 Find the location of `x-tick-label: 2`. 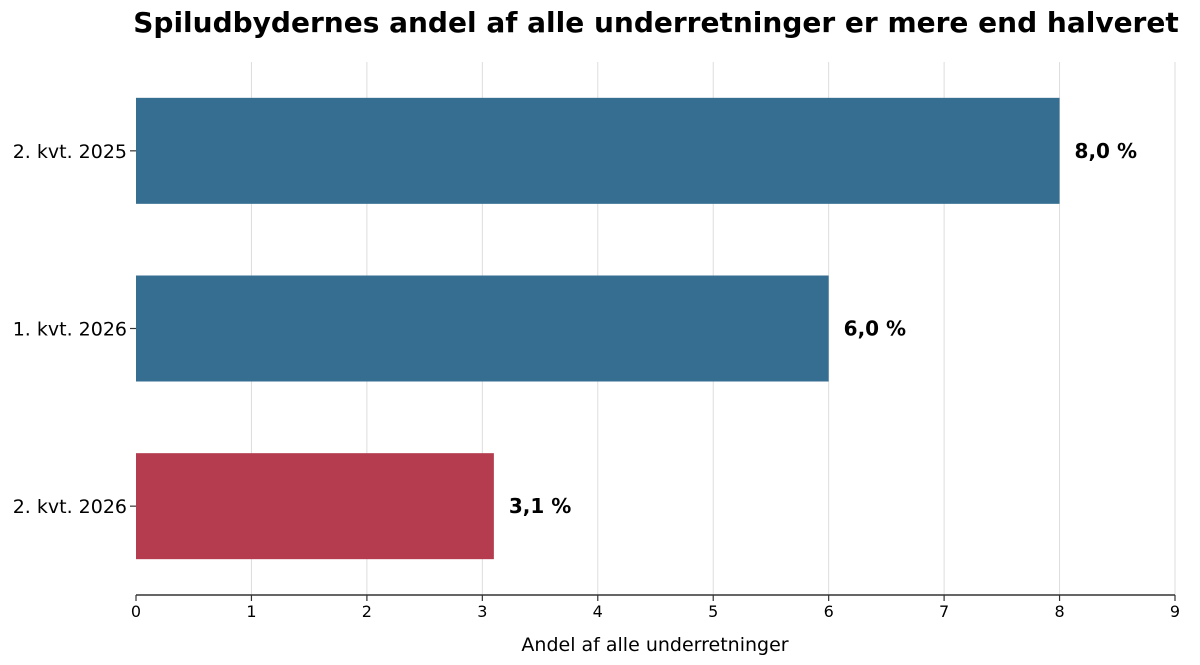

x-tick-label: 2 is located at coordinates (367, 611).